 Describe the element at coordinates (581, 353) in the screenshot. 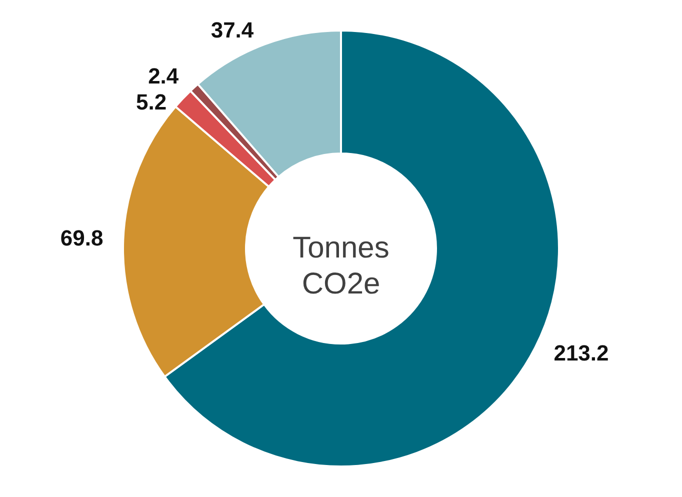

I see `data-label: 213.2` at that location.